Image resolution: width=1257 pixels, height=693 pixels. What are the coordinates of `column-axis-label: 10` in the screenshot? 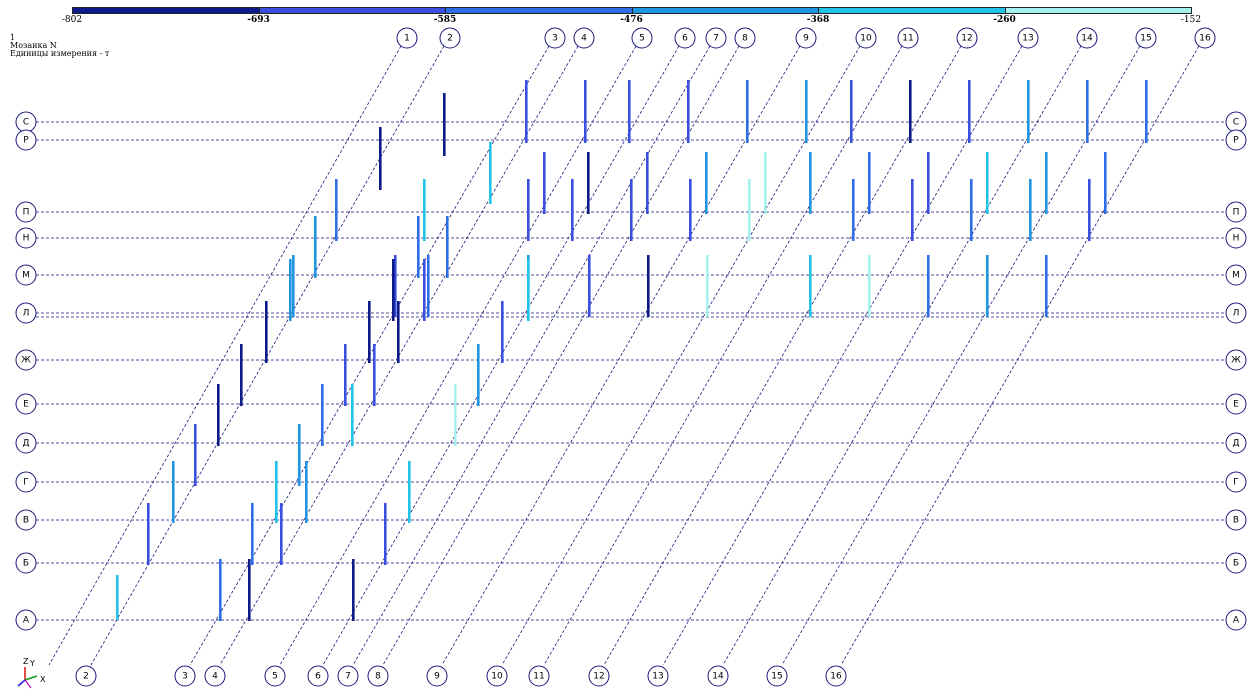 It's located at (497, 677).